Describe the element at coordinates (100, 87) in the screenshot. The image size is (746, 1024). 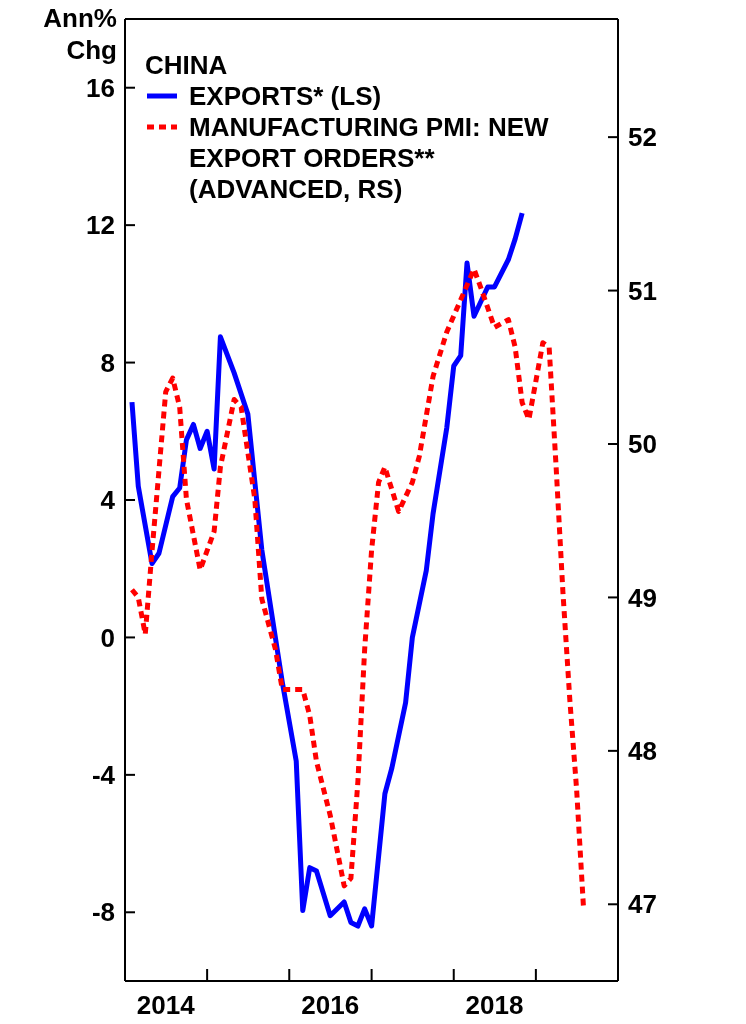
I see `y-tick-label: 16` at that location.